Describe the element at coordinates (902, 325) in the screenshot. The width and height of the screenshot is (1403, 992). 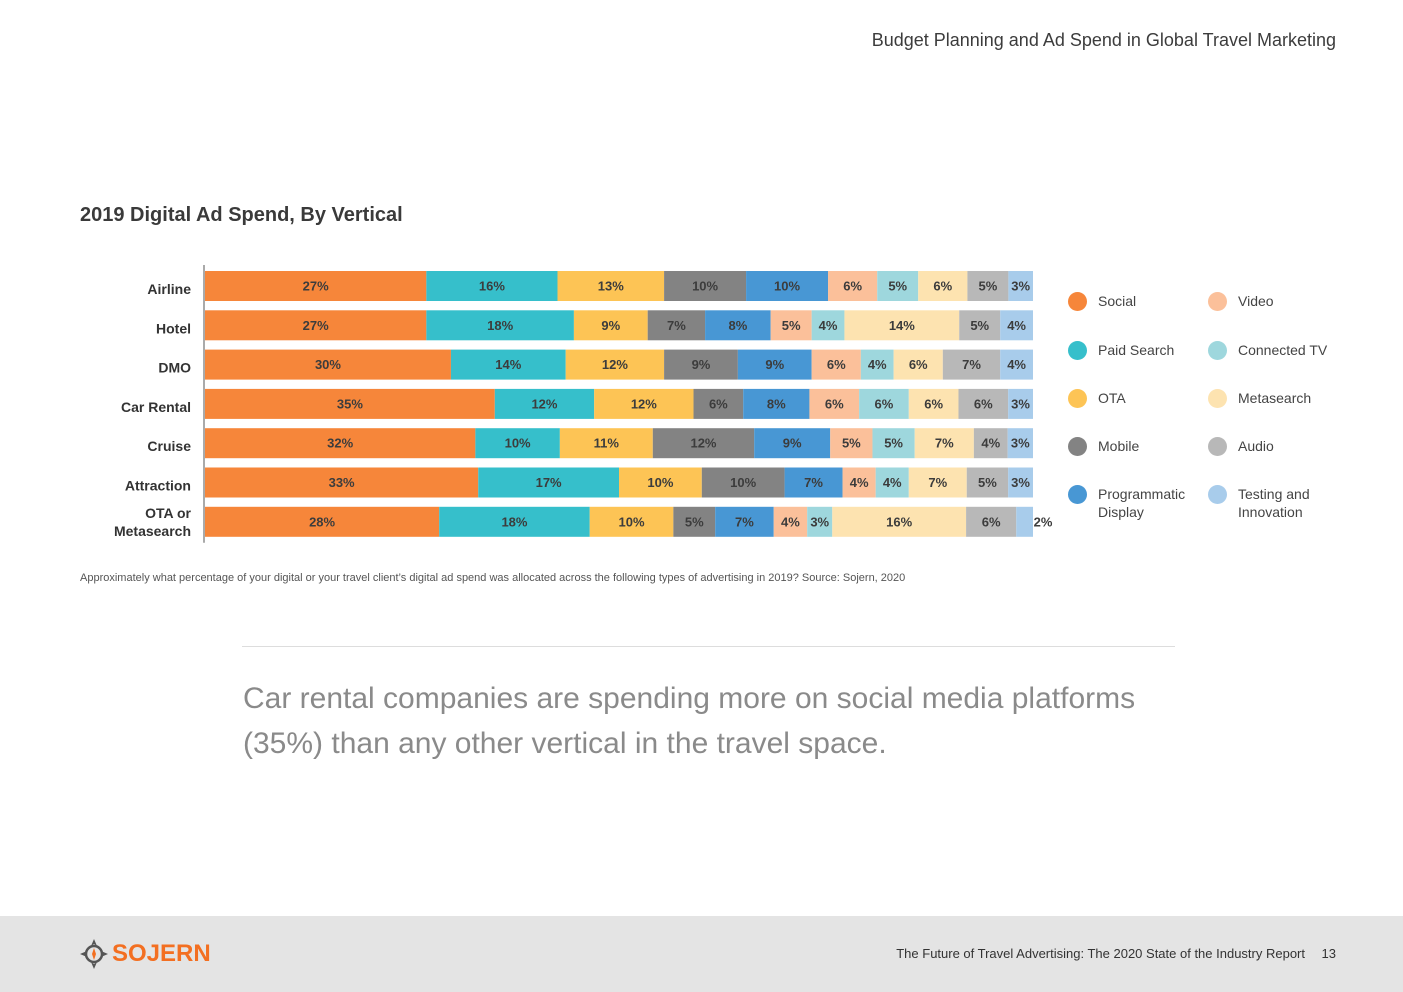
I see `data-label: 14%` at that location.